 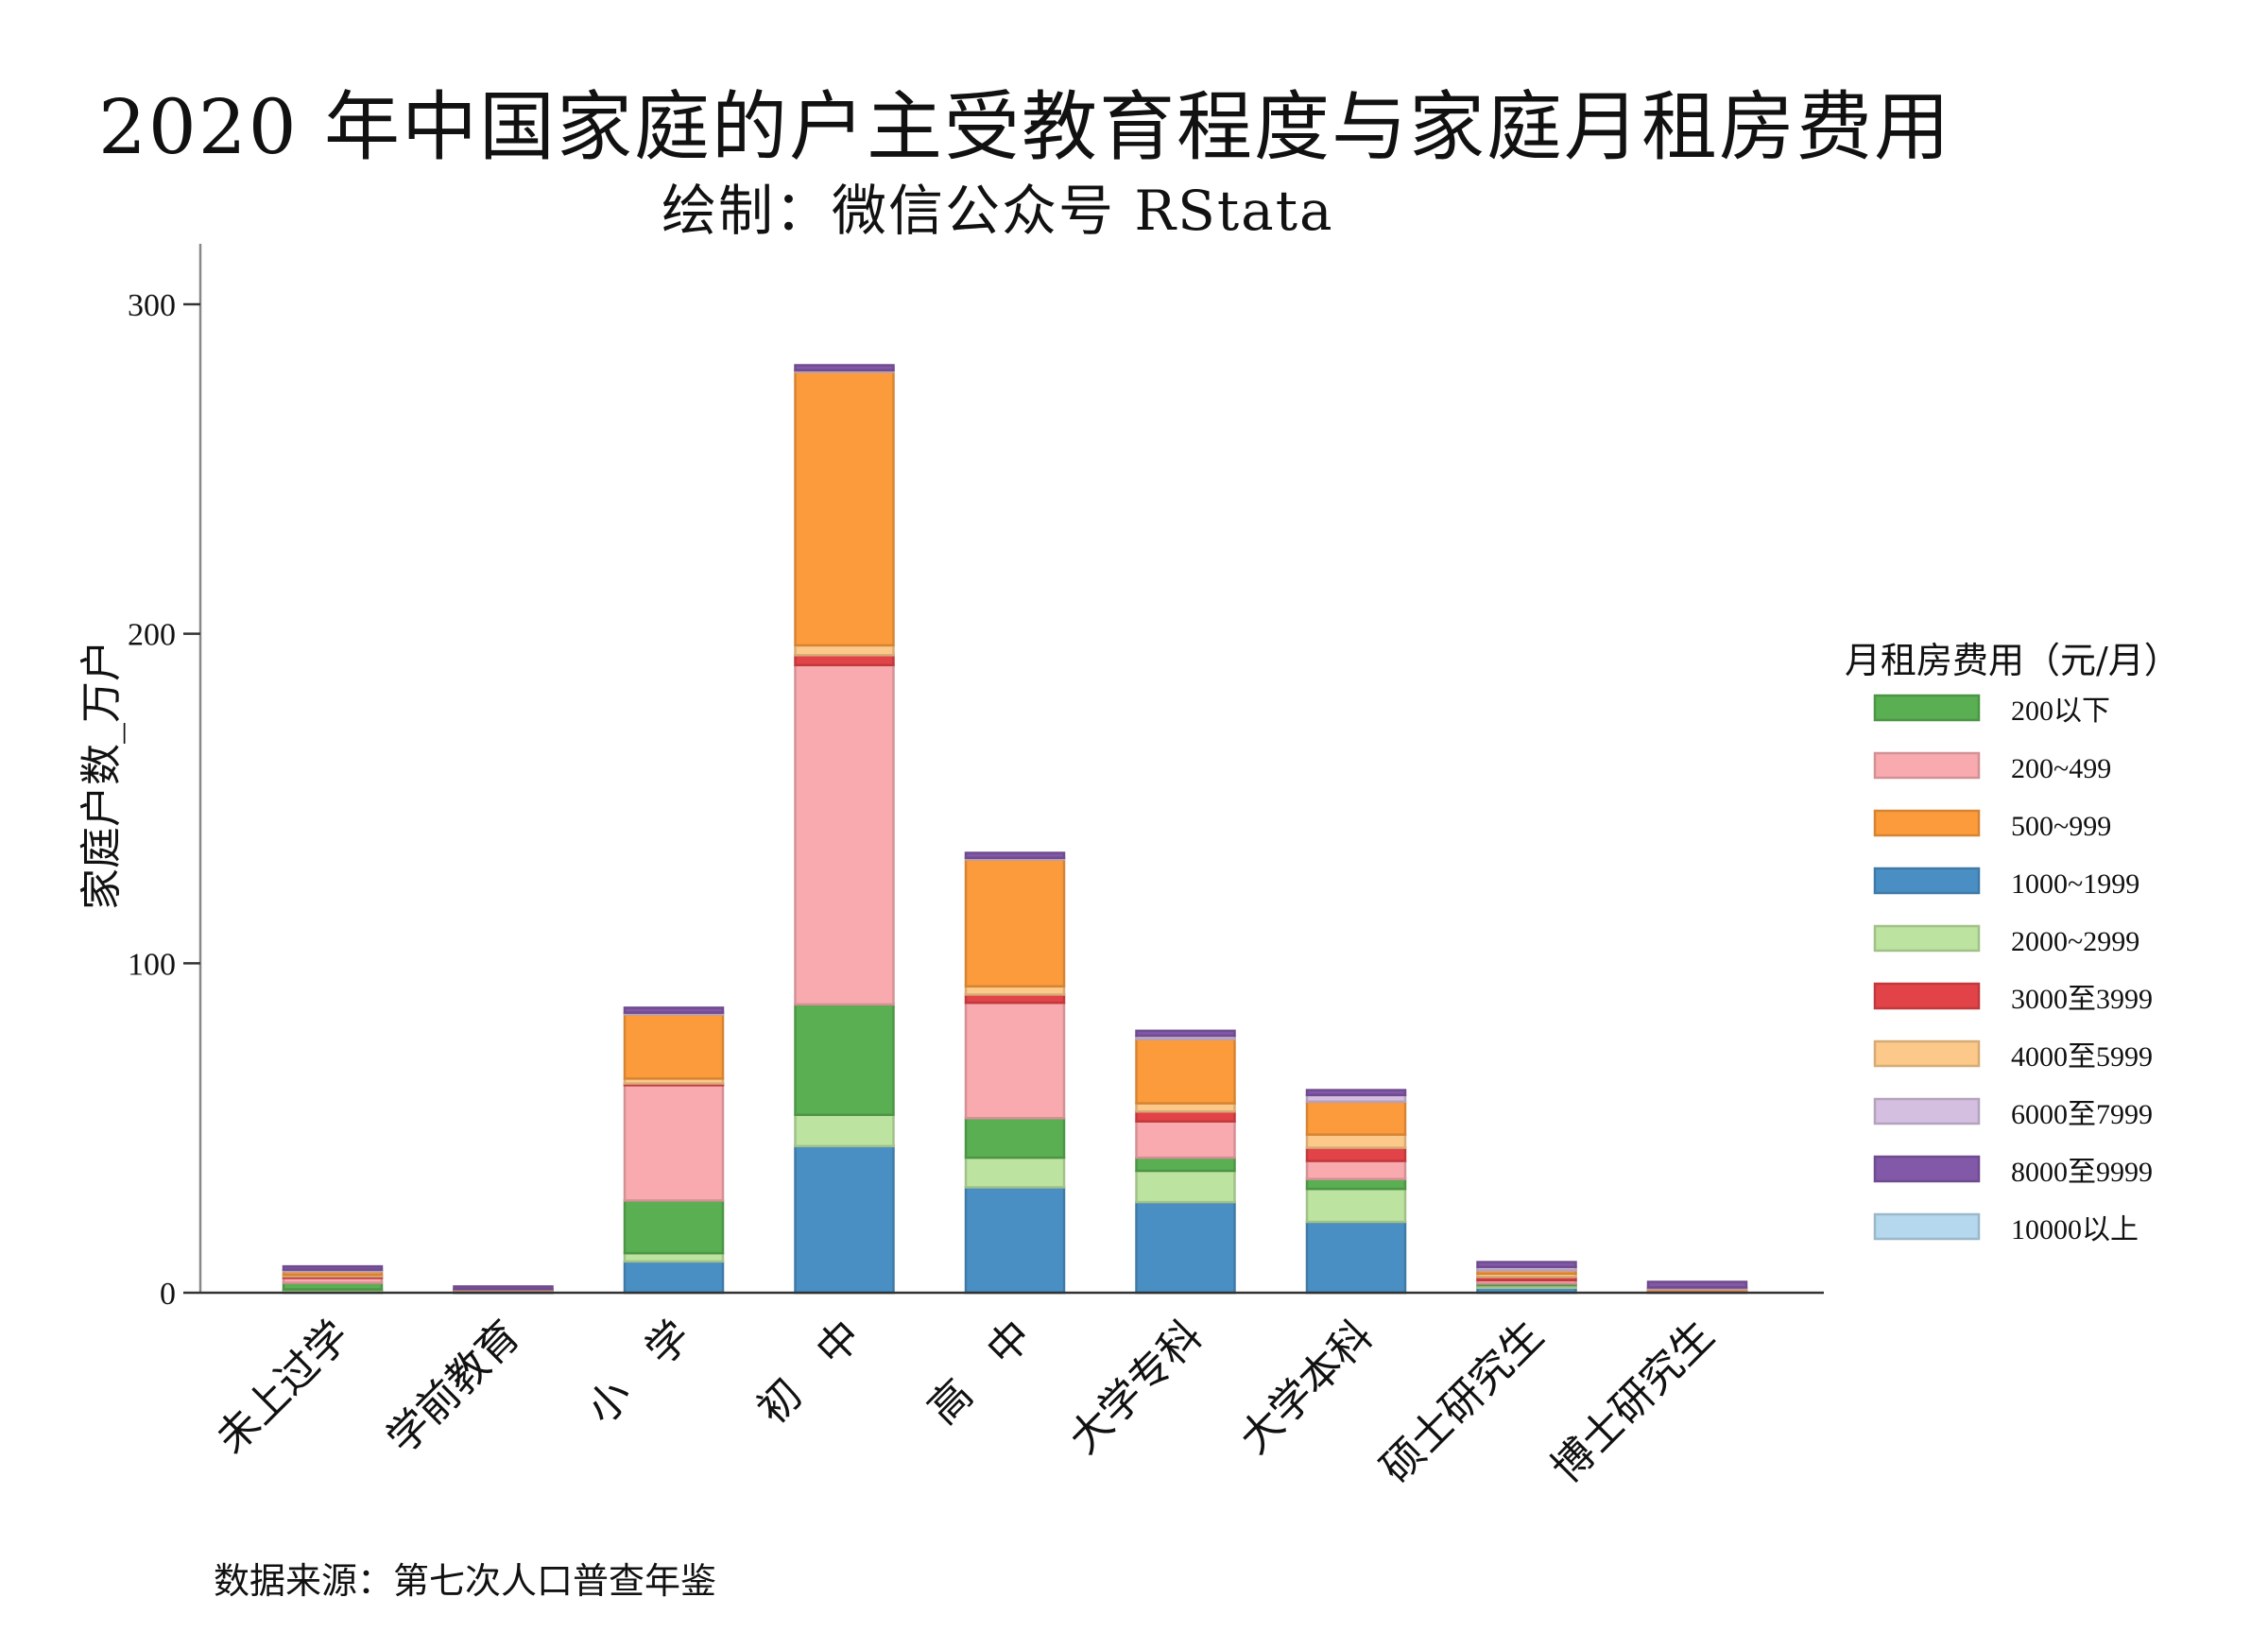 What do you see at coordinates (283, 1388) in the screenshot?
I see `x-tick-label: 未上过学` at bounding box center [283, 1388].